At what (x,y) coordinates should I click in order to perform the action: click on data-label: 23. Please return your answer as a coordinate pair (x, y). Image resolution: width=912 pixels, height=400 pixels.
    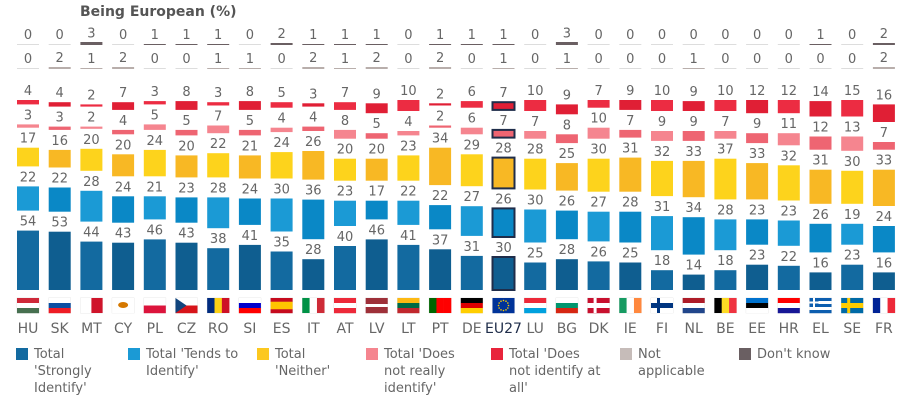
    Looking at the image, I should click on (852, 256).